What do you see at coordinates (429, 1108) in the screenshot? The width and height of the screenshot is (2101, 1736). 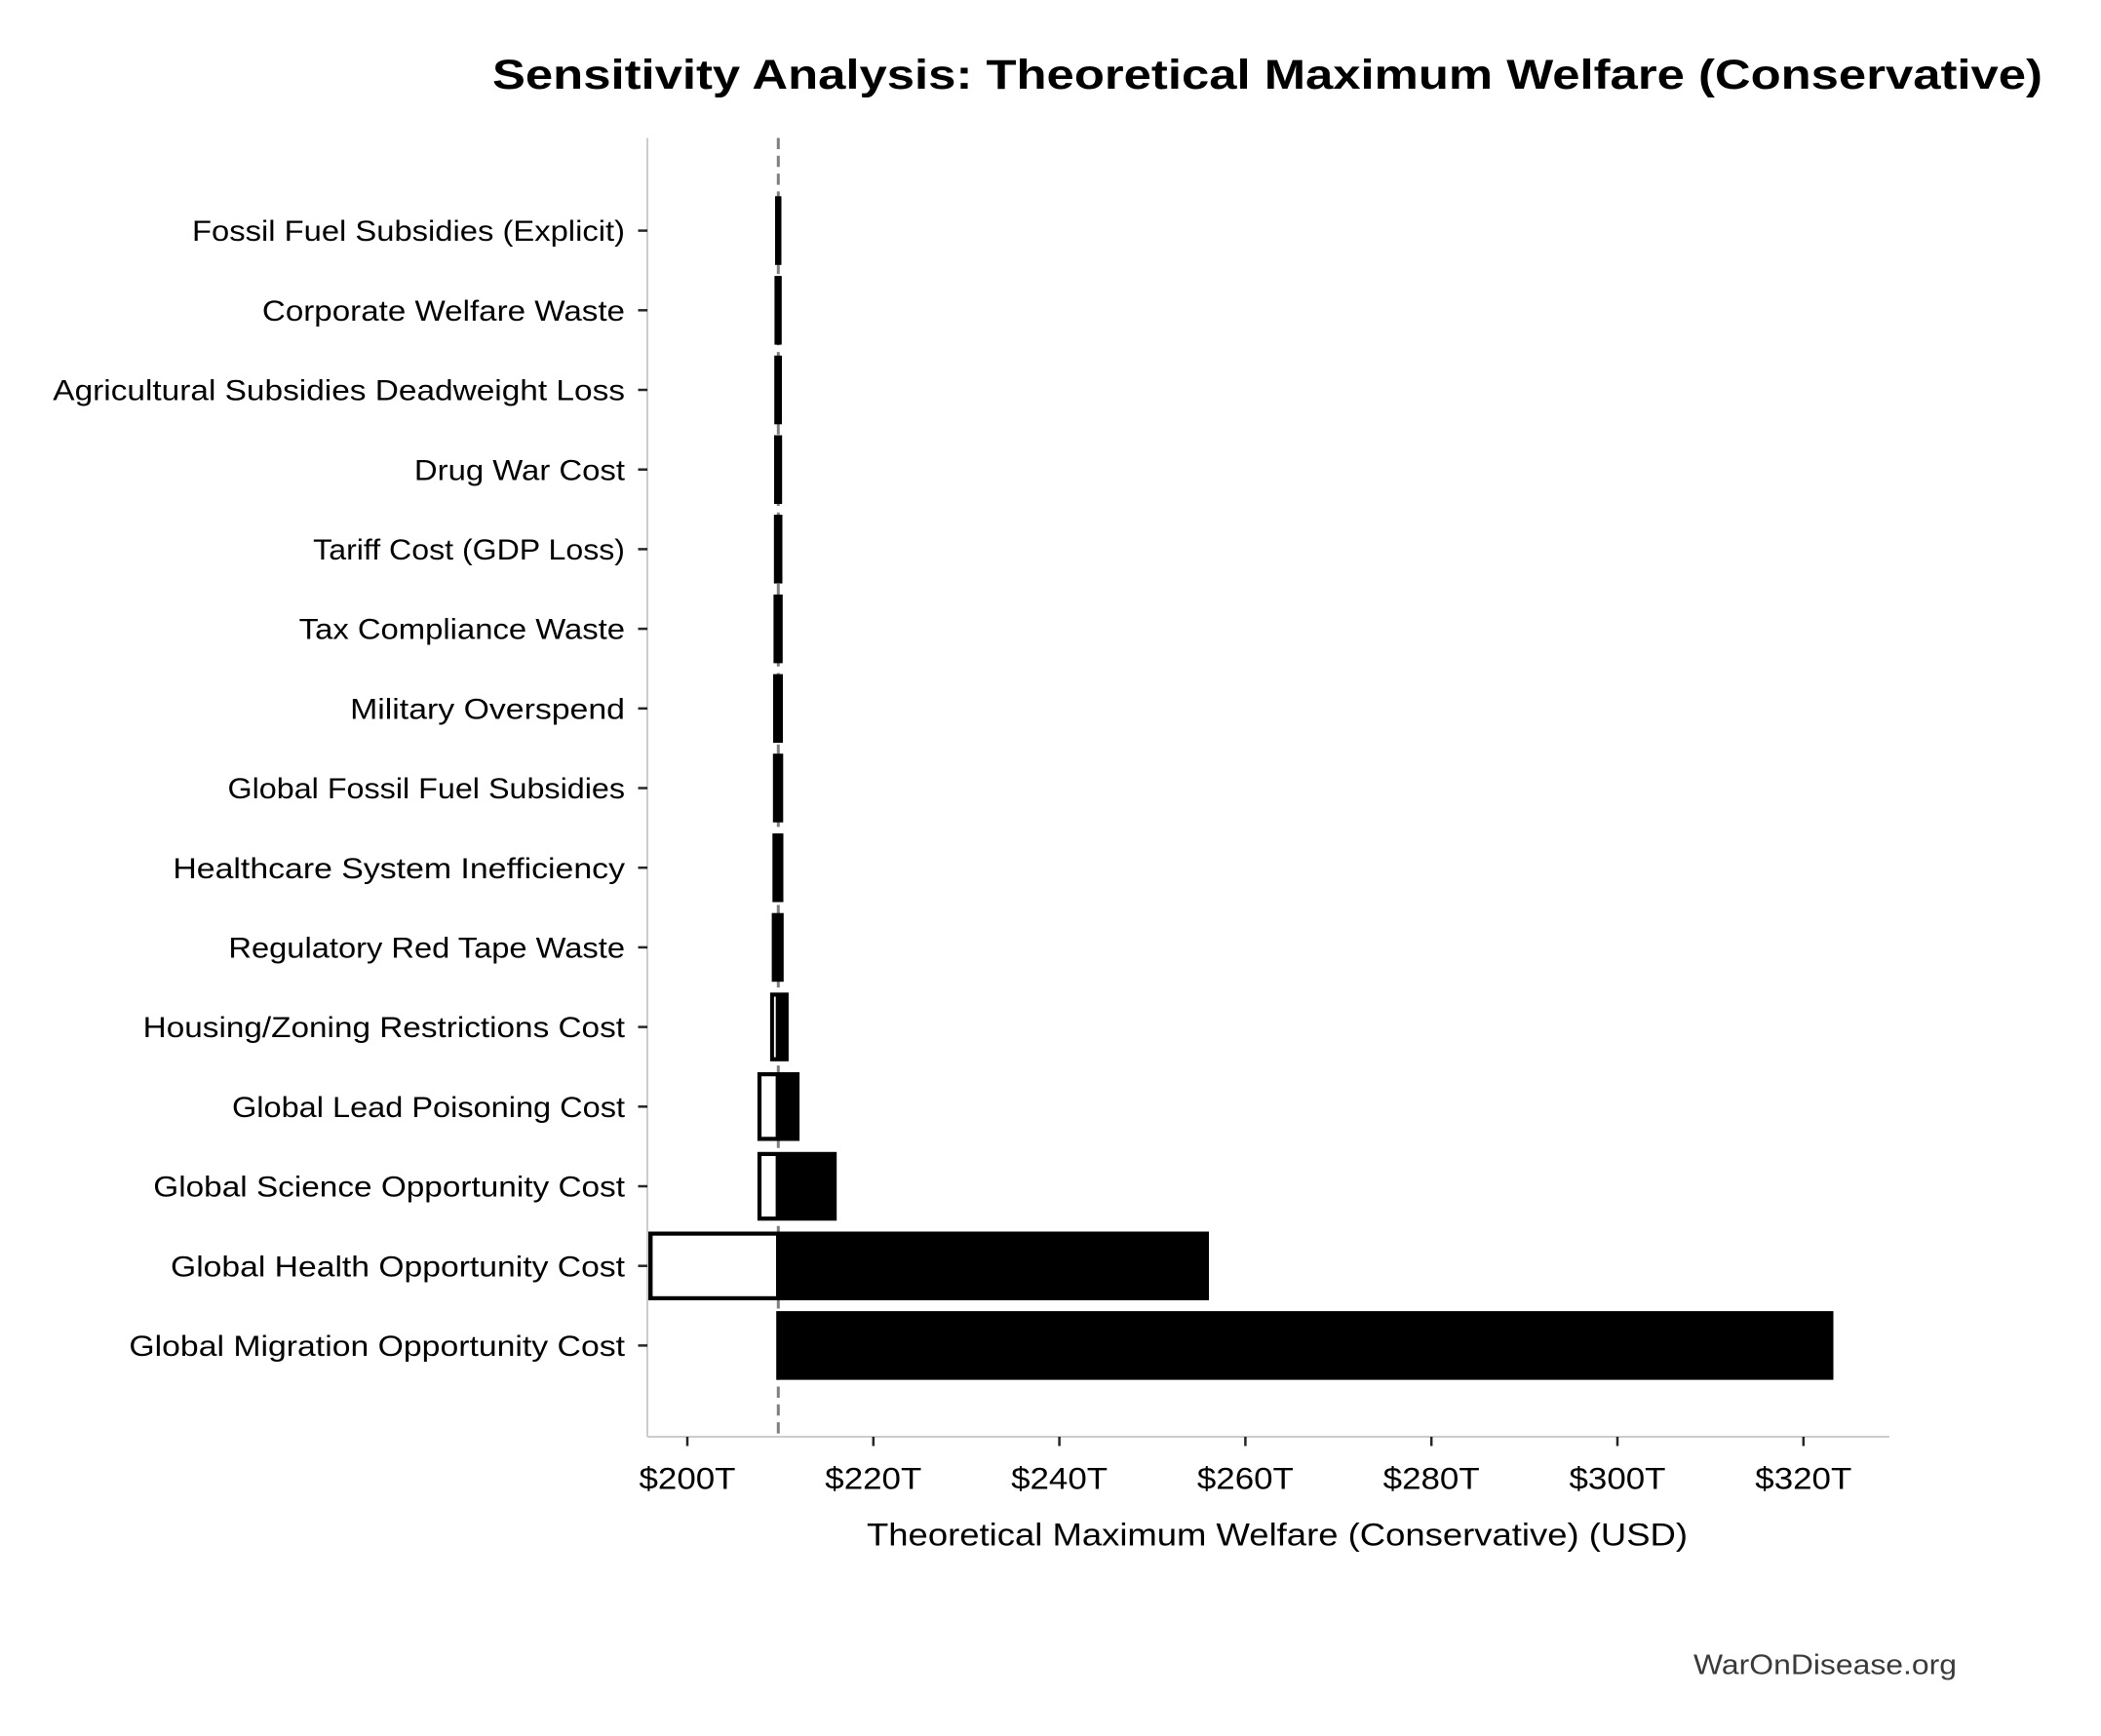 I see `svg-text: Global Lead Poisoning Cost` at bounding box center [429, 1108].